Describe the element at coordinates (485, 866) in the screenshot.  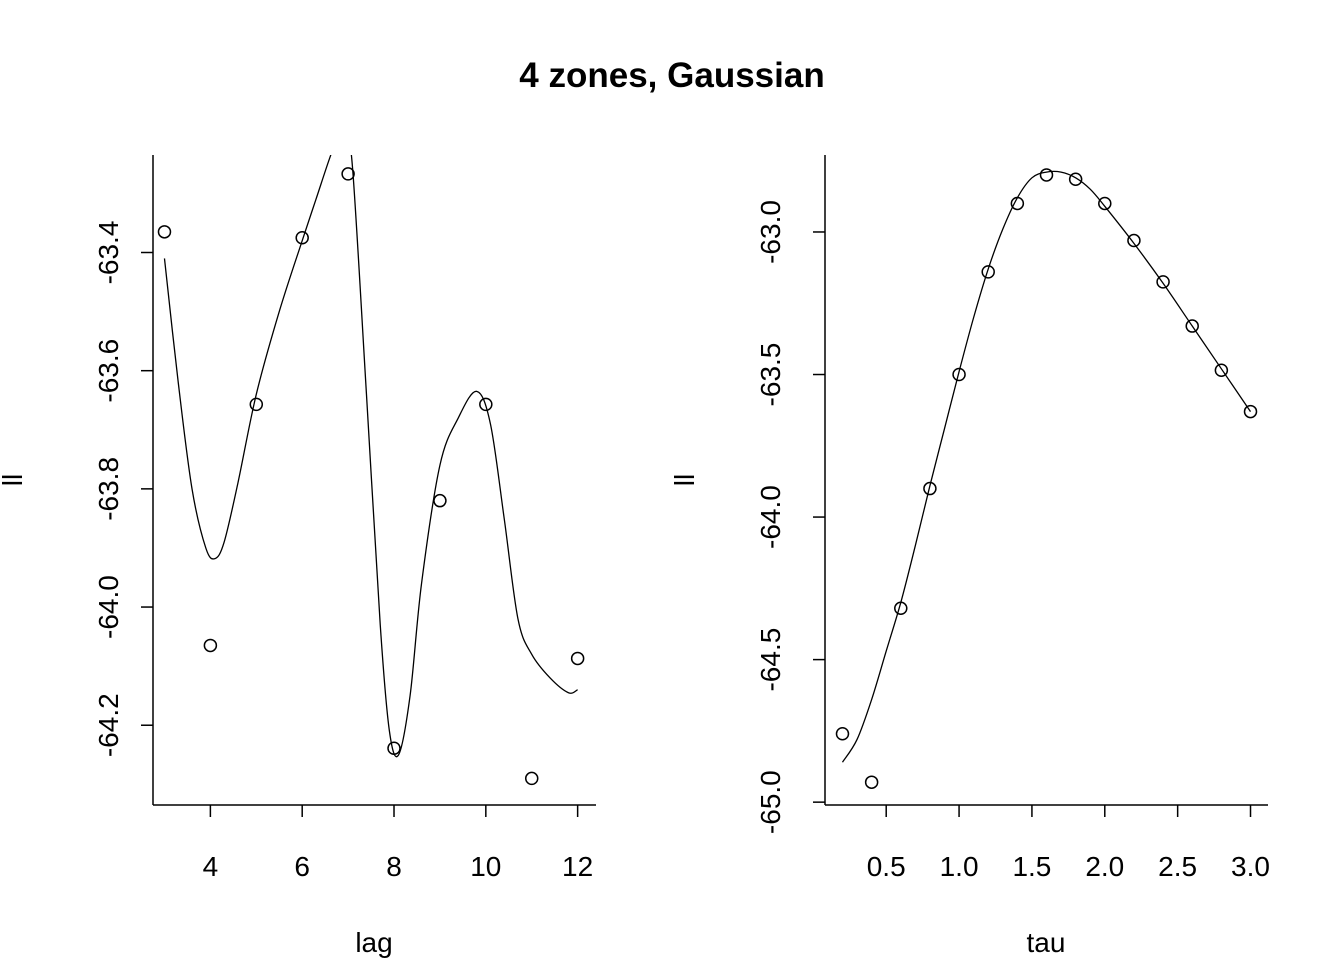
I see `x-tick-label: 10` at that location.